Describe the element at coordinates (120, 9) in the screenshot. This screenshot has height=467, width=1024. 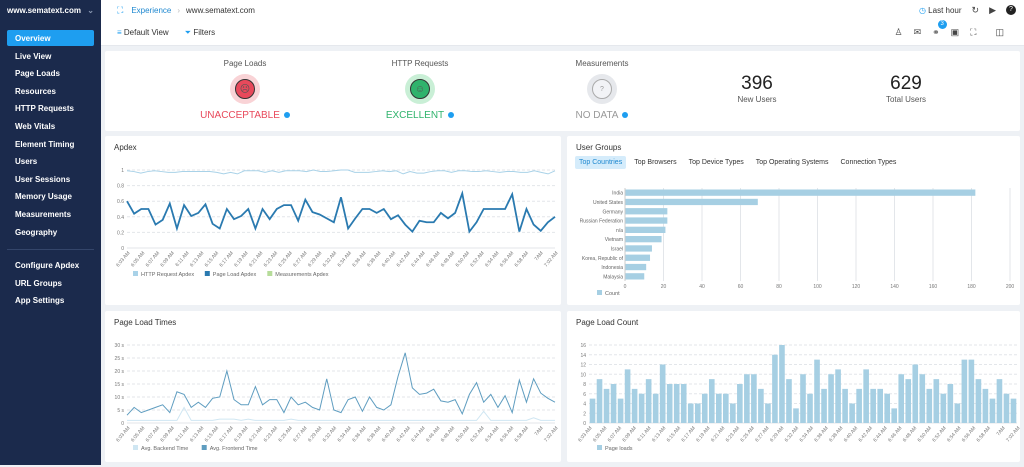
I see `experience-icon: ⛶` at that location.